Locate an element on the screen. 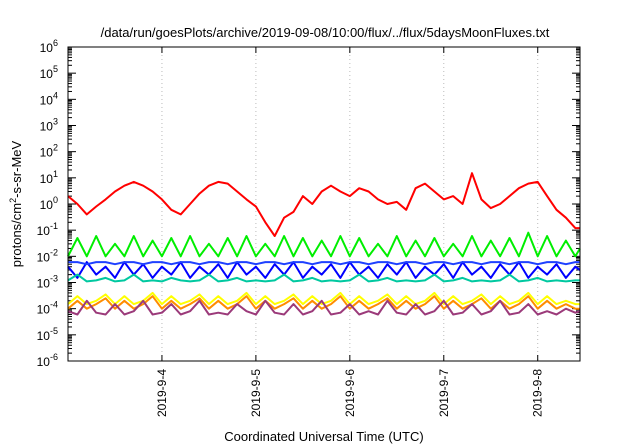  x-tick-label: 2019-9-8 is located at coordinates (538, 393).